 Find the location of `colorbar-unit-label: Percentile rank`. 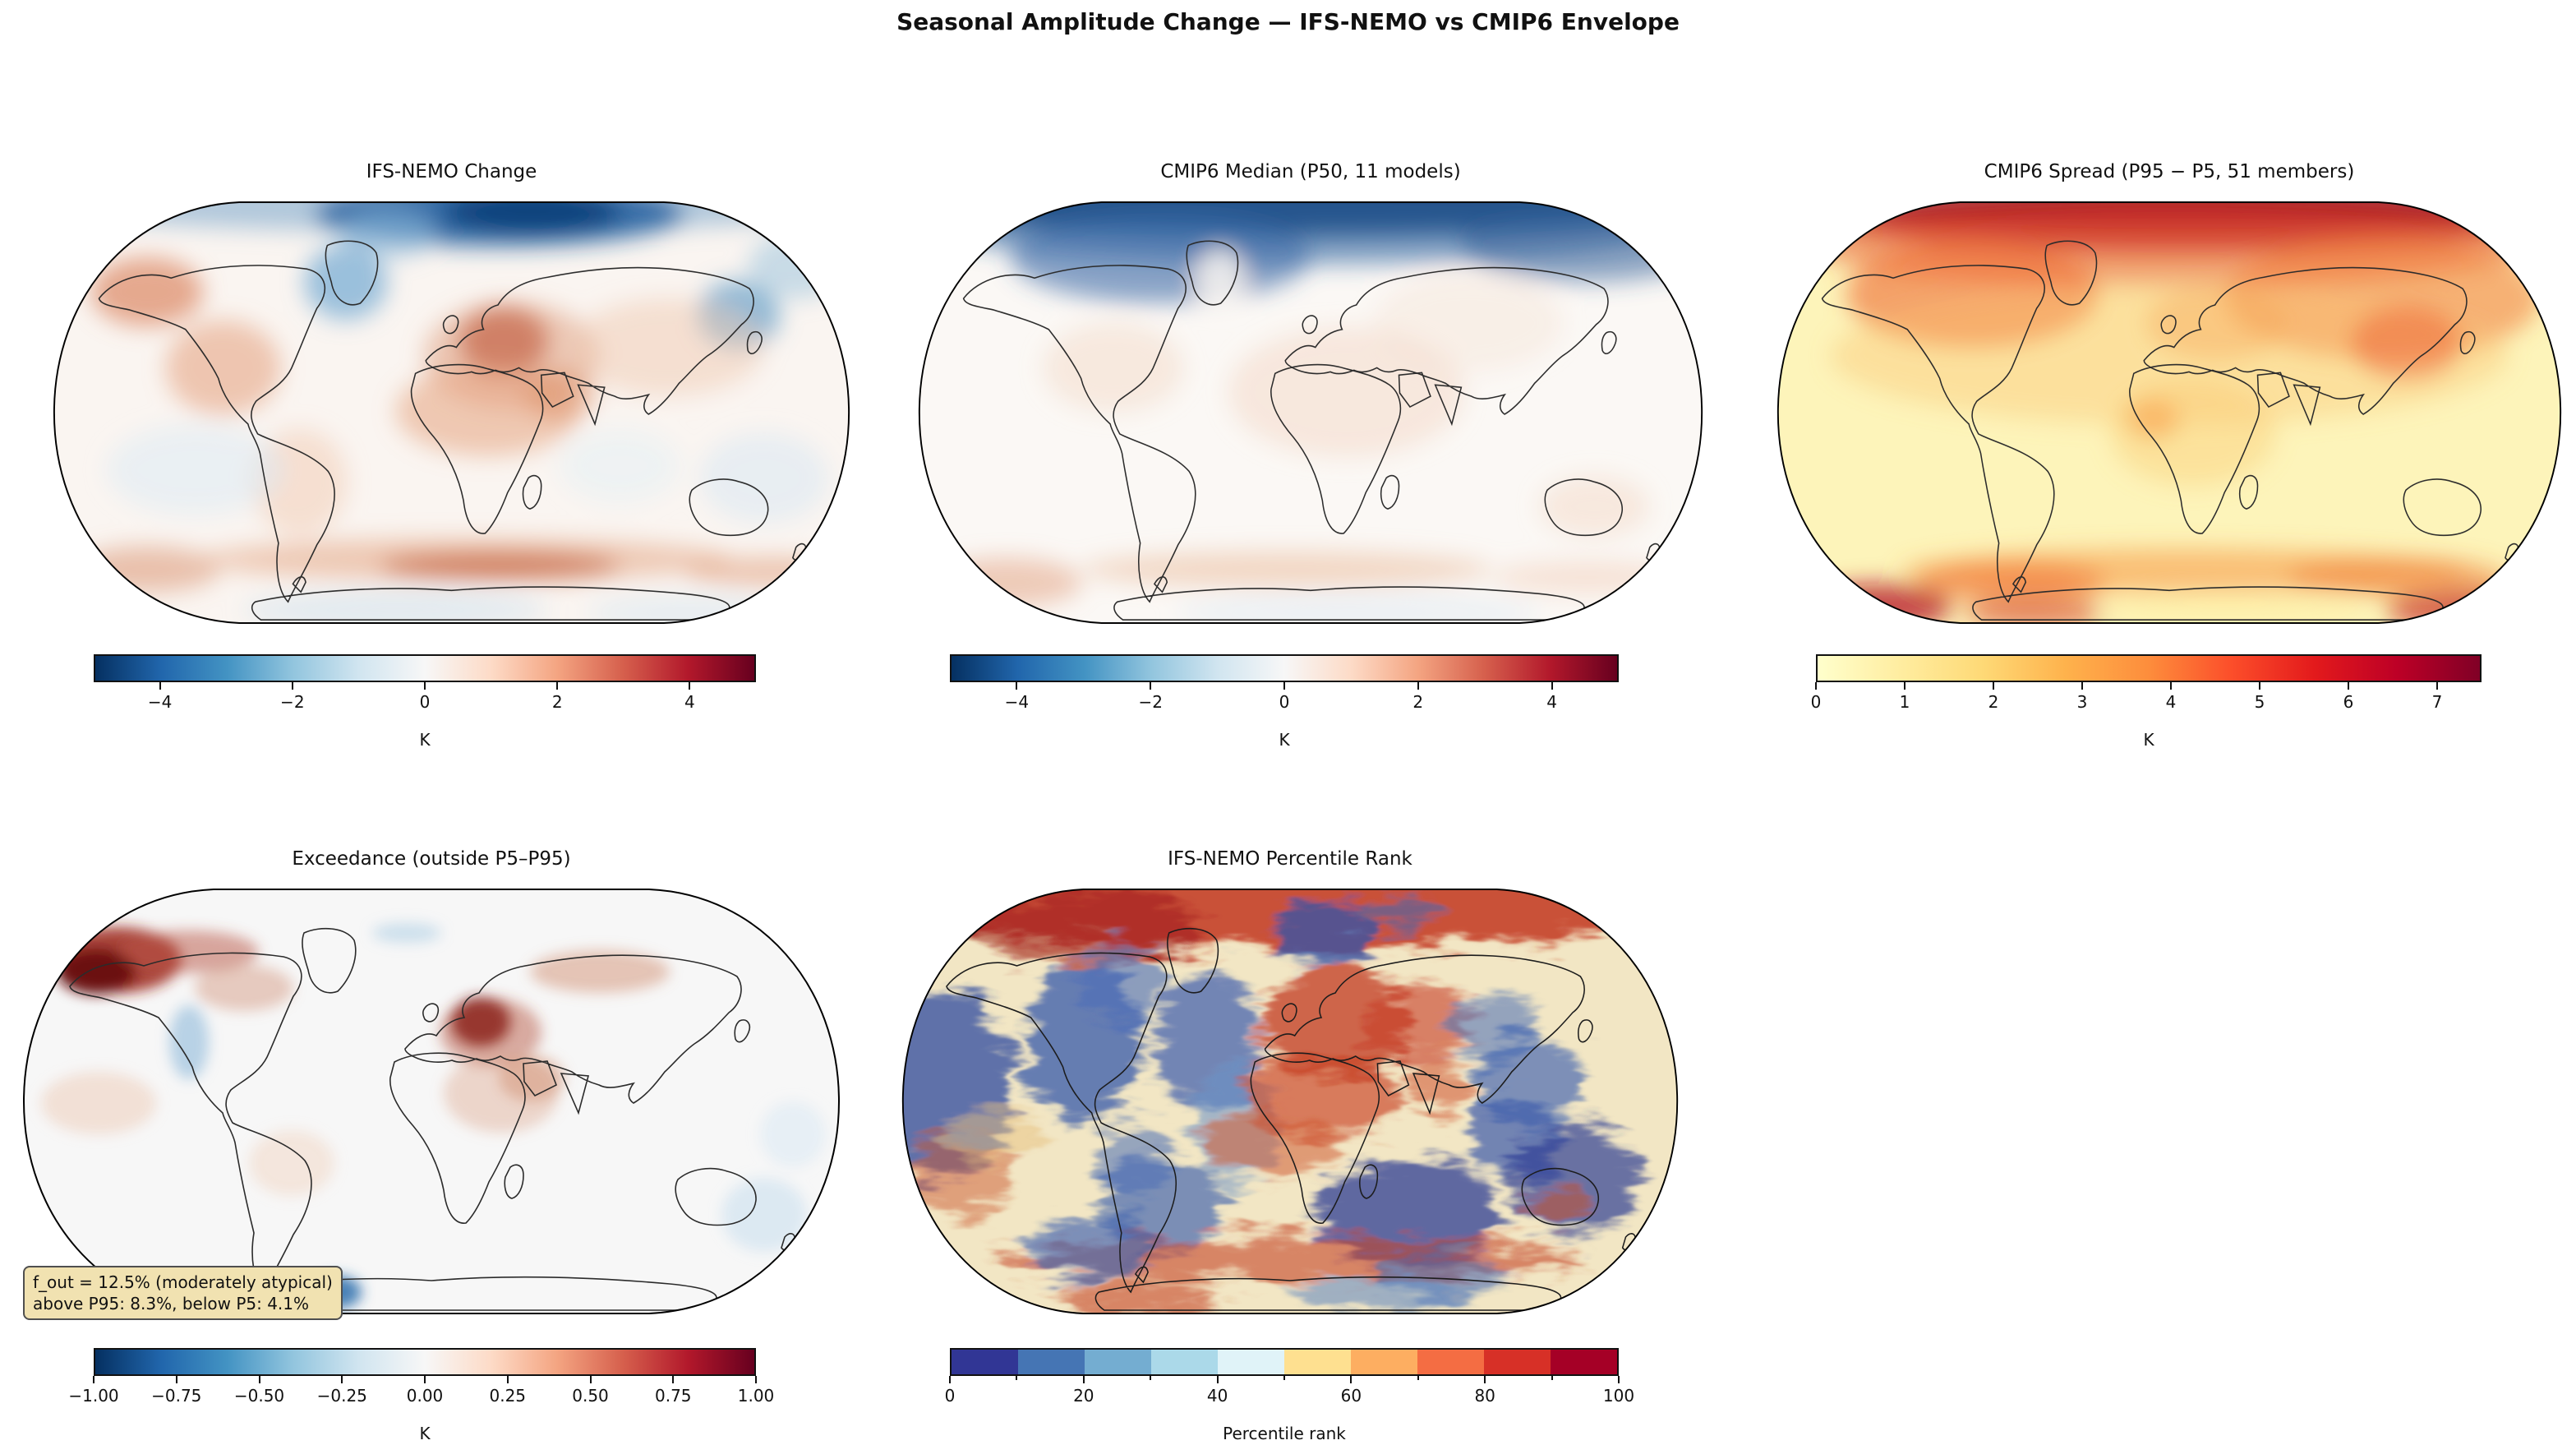

colorbar-unit-label: Percentile rank is located at coordinates (1284, 1433).